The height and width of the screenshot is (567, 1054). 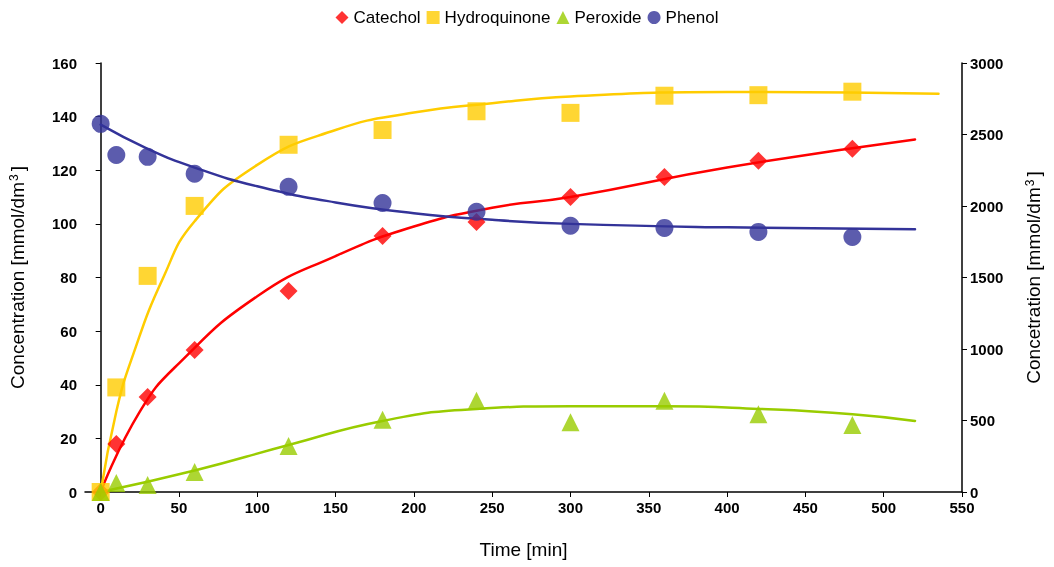 I want to click on y-tick-label: 100, so click(x=64, y=224).